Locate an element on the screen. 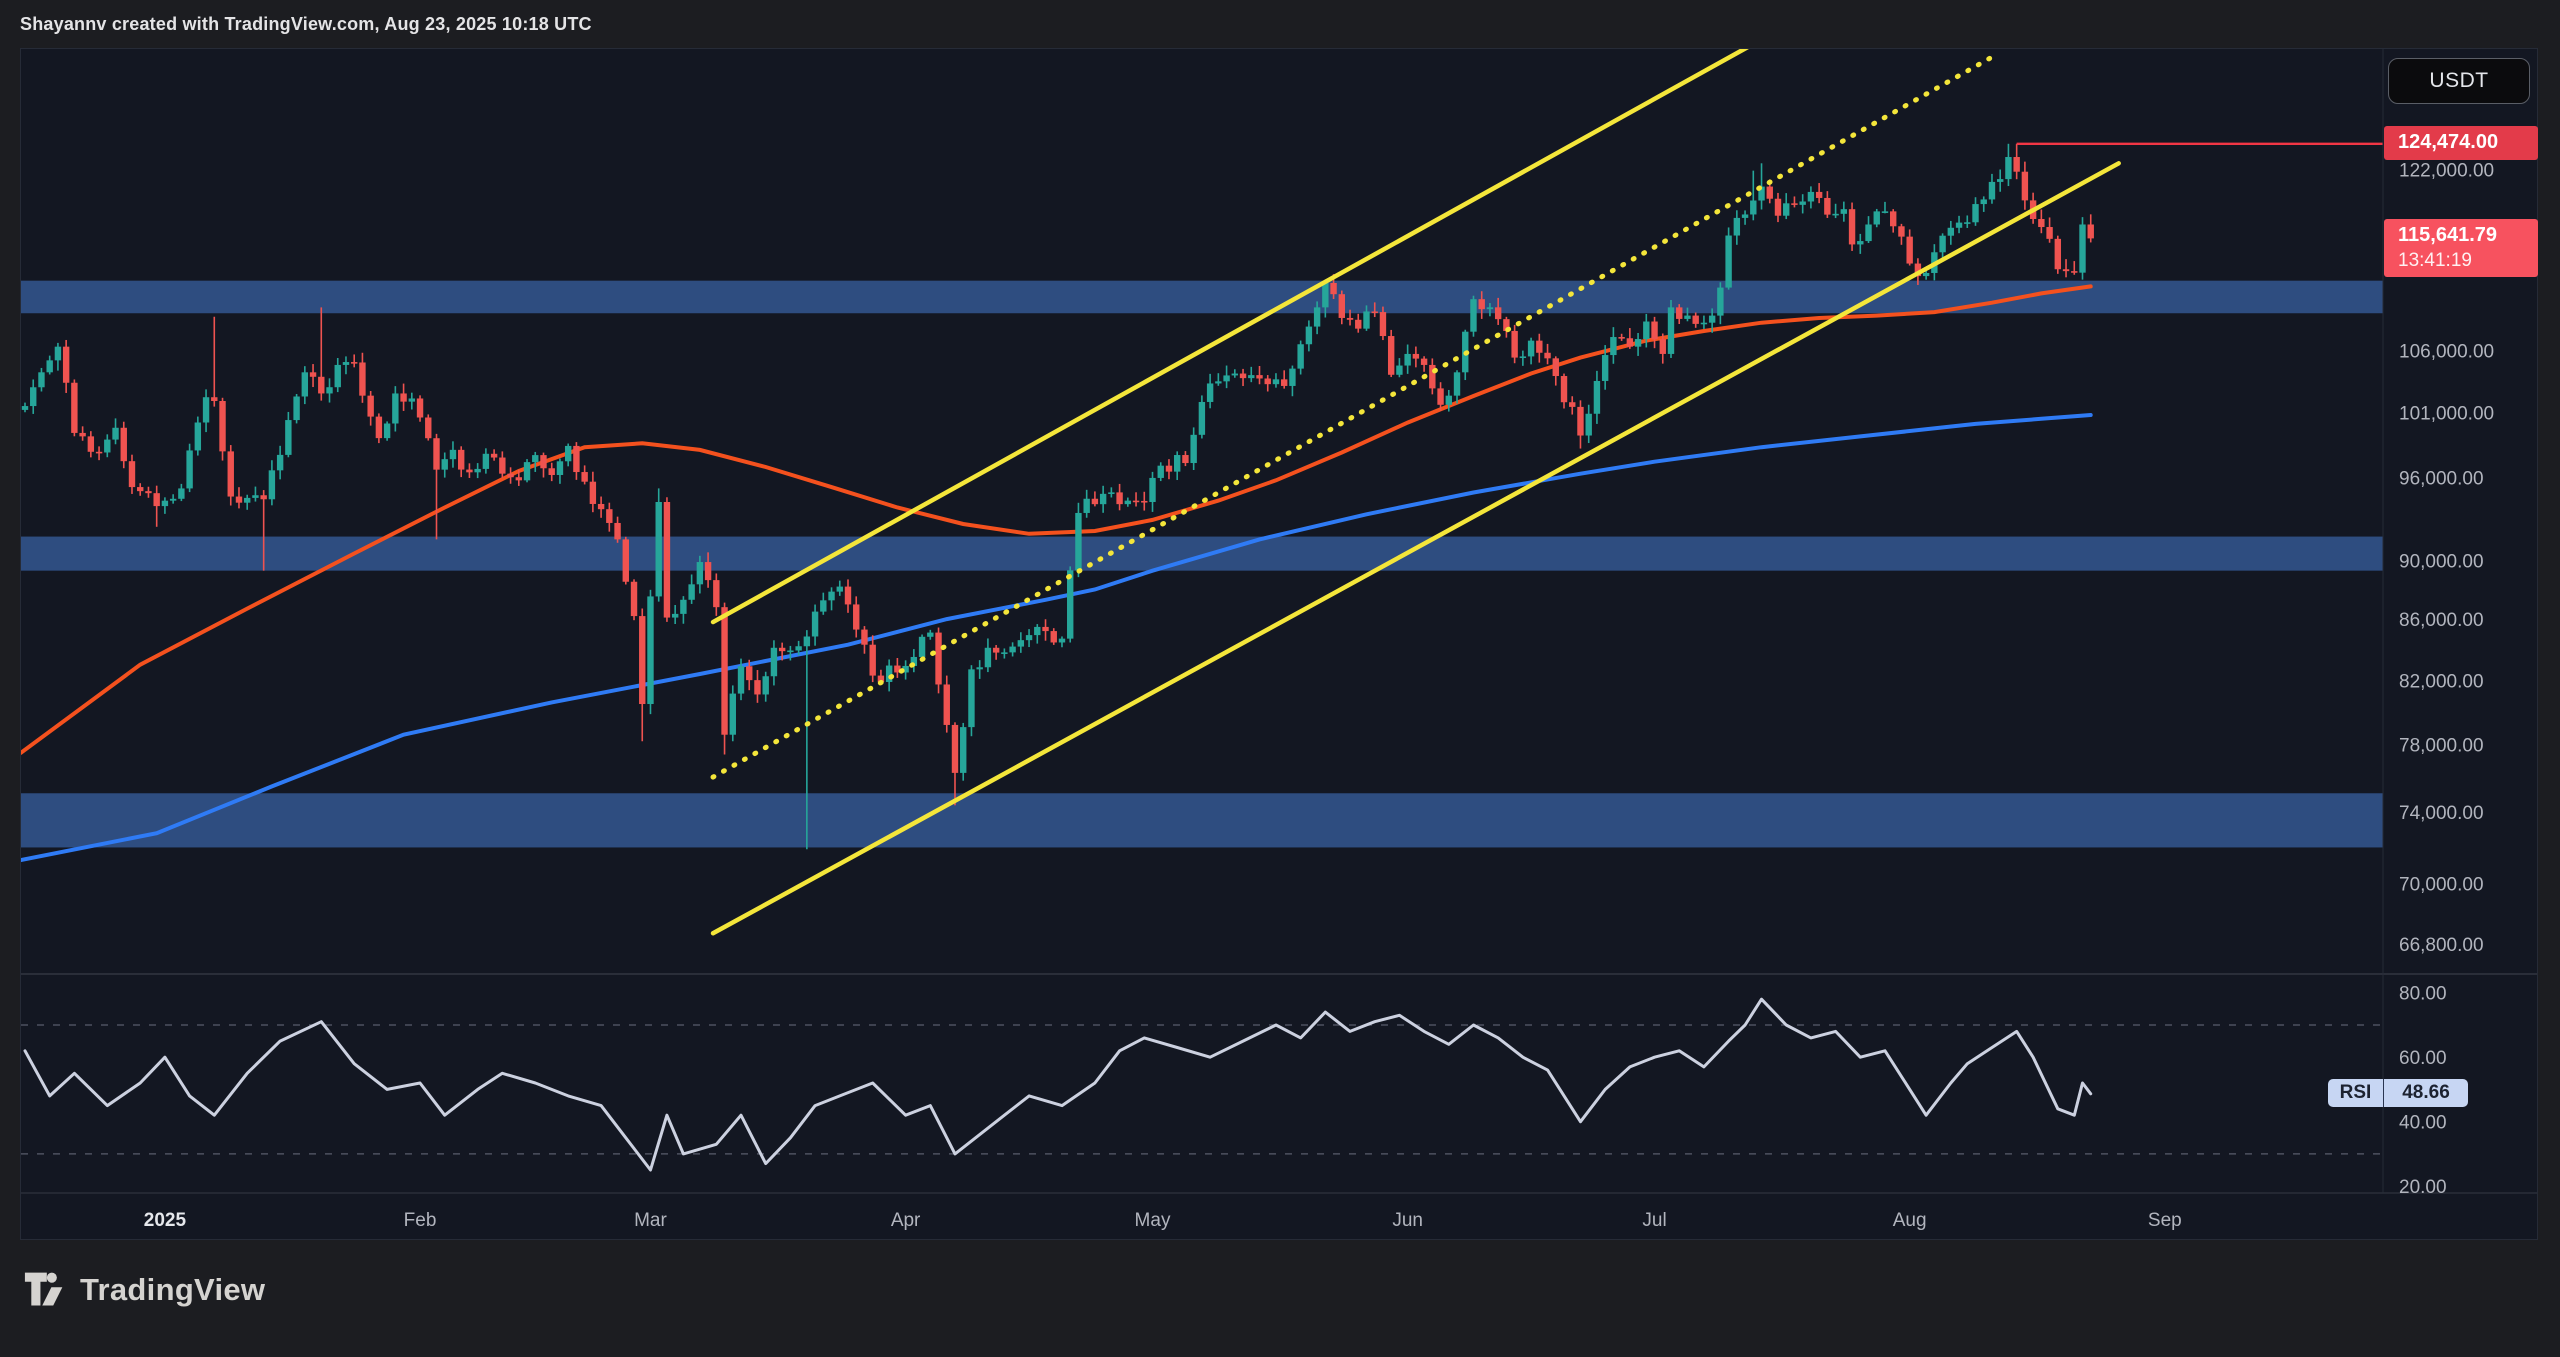 This screenshot has height=1357, width=2560. quote-currency-button: USDT is located at coordinates (2459, 81).